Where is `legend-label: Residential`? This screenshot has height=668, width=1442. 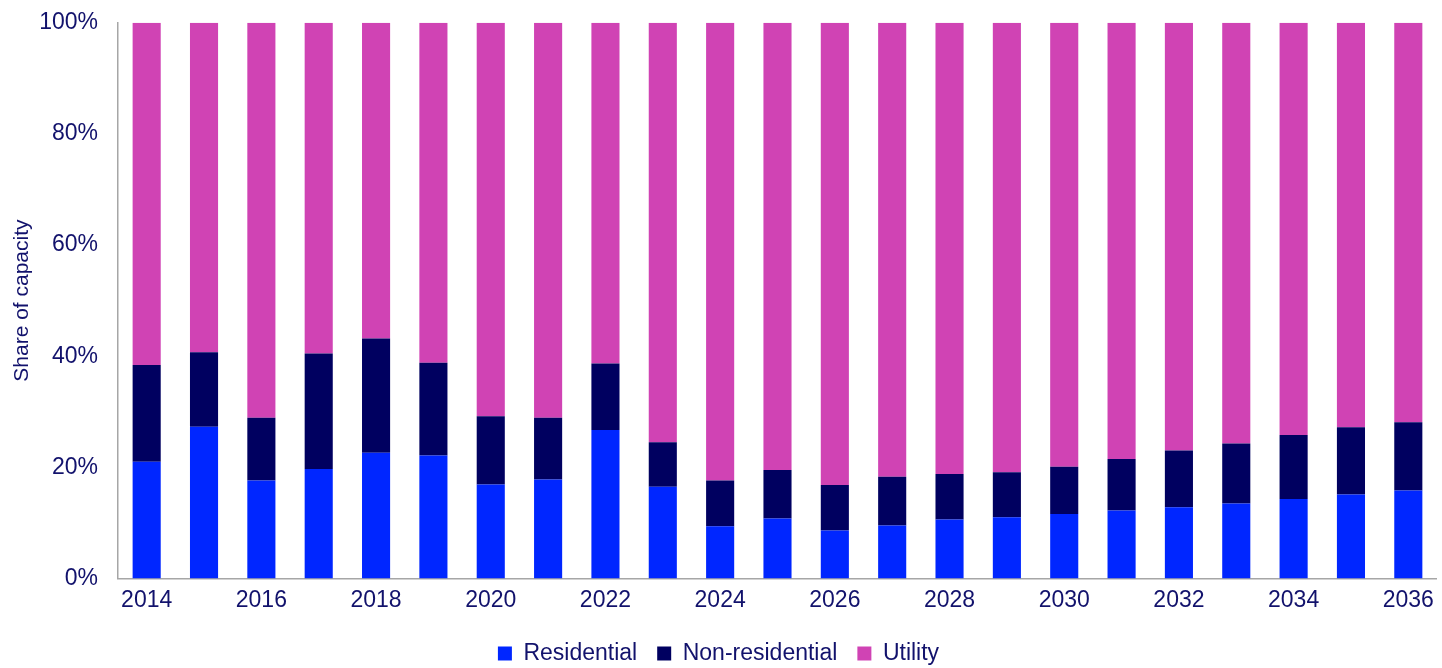
legend-label: Residential is located at coordinates (580, 651).